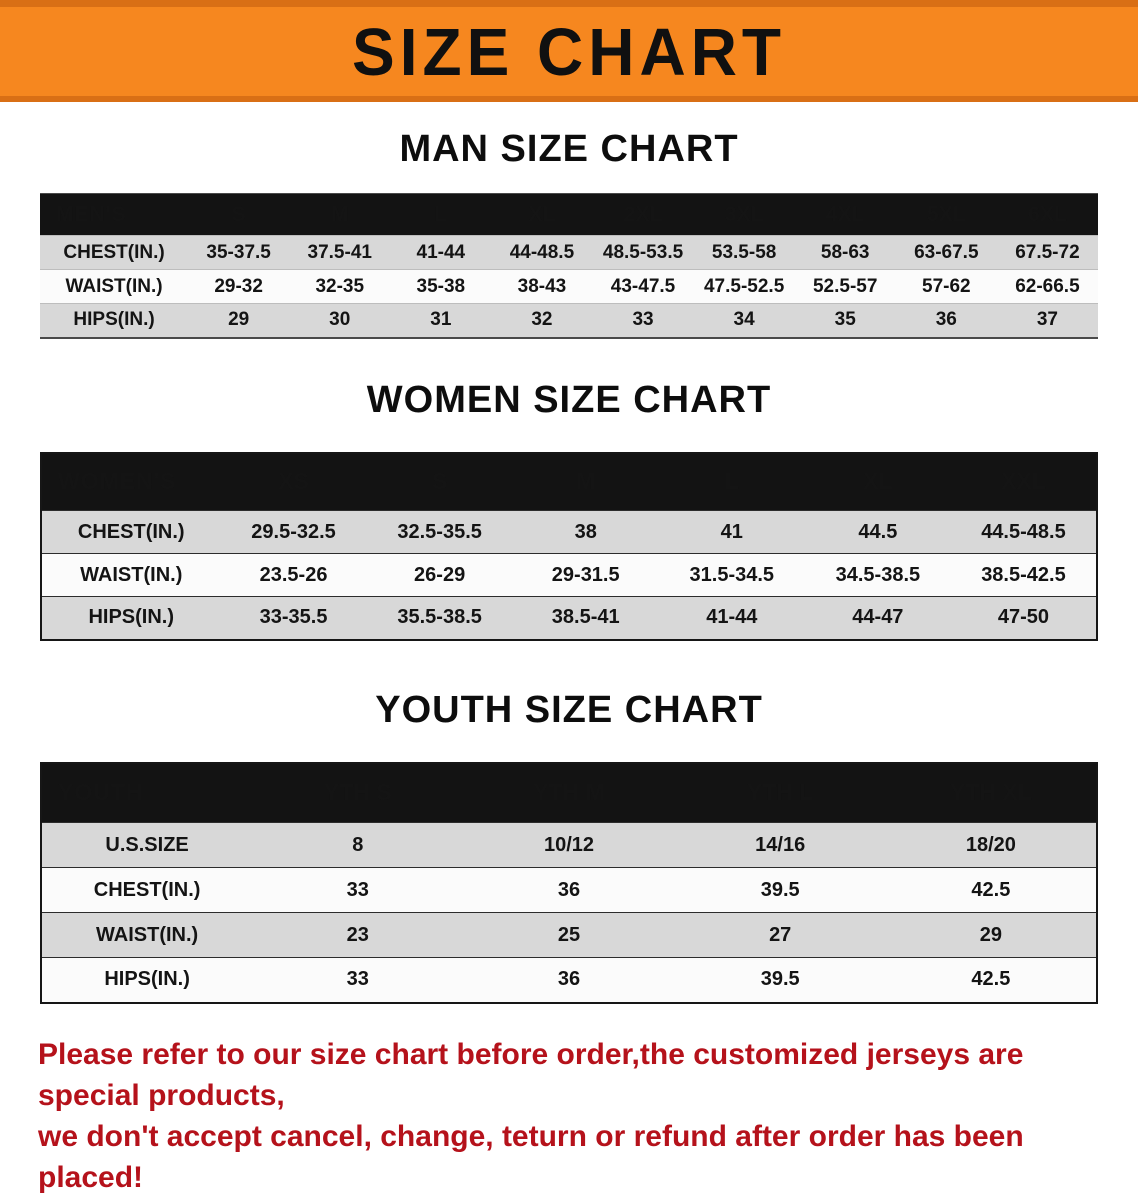  Describe the element at coordinates (293, 618) in the screenshot. I see `value-cell: 33-35.5` at that location.